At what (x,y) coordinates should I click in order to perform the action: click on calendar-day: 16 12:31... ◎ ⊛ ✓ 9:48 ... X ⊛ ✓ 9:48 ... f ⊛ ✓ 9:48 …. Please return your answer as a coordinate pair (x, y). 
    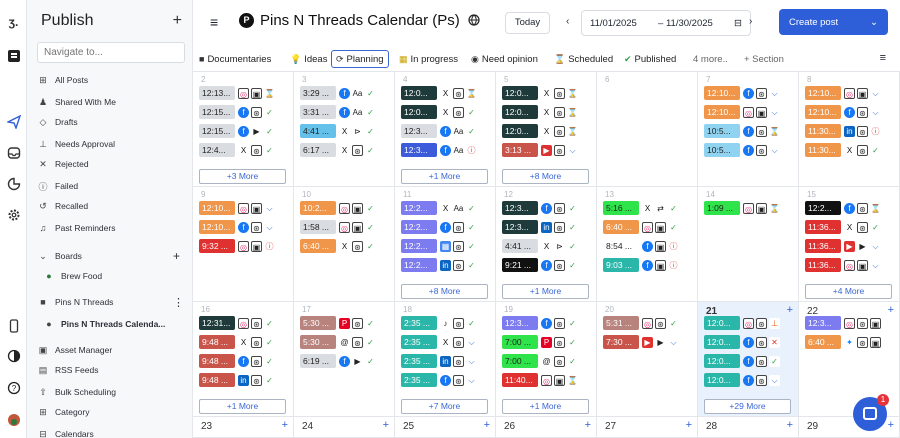
    Looking at the image, I should click on (243, 359).